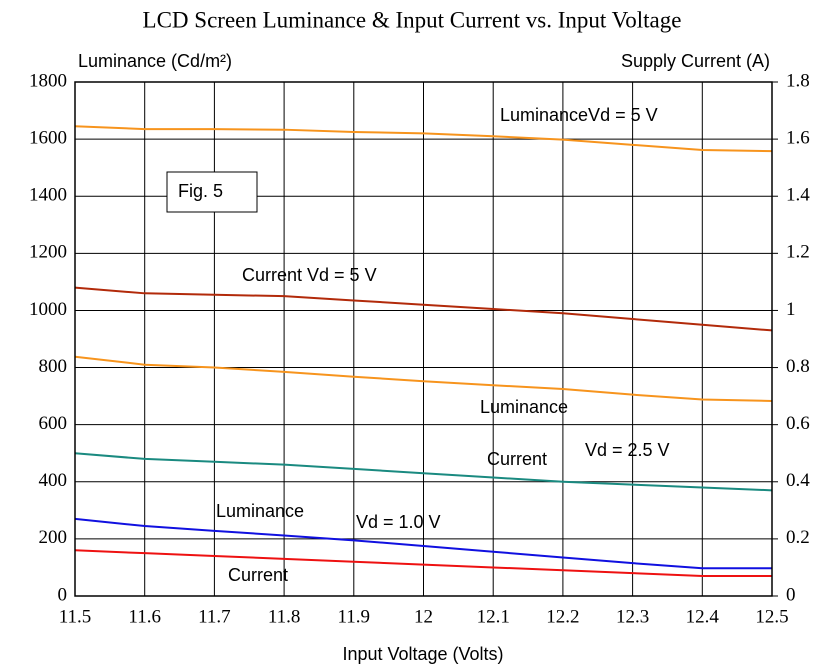 This screenshot has width=824, height=668. What do you see at coordinates (422, 654) in the screenshot?
I see `x-axis-label: Input Voltage (Volts)` at bounding box center [422, 654].